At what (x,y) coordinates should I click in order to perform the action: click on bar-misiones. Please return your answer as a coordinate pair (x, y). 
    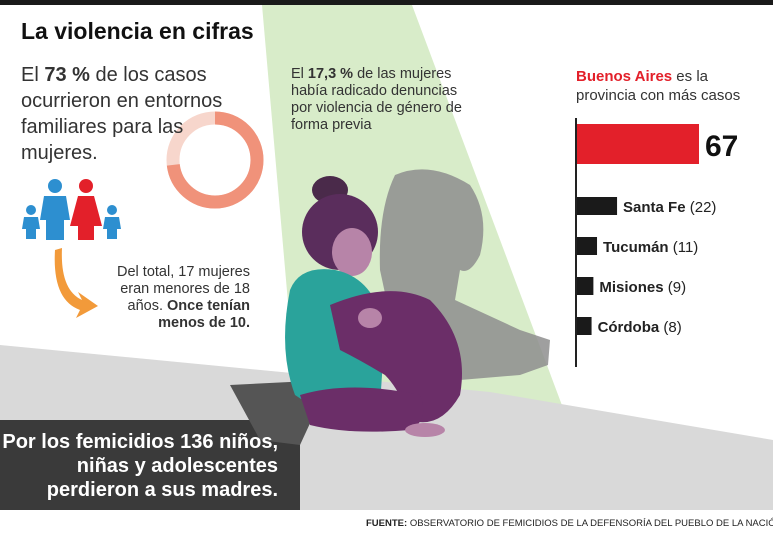
    Looking at the image, I should click on (585, 286).